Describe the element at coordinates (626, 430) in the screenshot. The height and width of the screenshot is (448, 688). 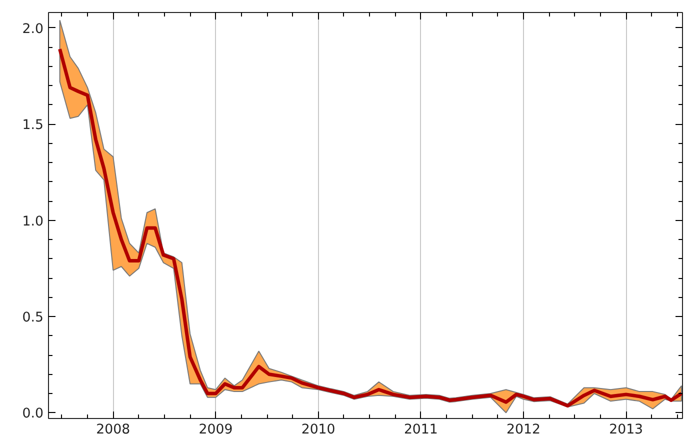
I see `x-tick-label: 2013` at that location.